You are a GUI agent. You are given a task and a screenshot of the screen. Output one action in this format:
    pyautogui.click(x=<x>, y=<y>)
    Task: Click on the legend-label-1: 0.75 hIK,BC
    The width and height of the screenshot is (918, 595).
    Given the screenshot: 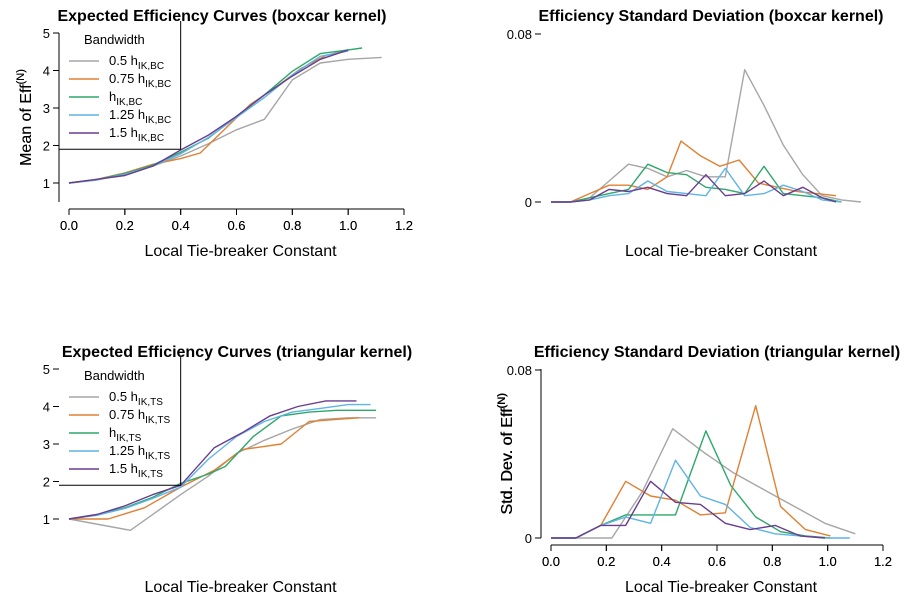 What is the action you would take?
    pyautogui.click(x=140, y=80)
    